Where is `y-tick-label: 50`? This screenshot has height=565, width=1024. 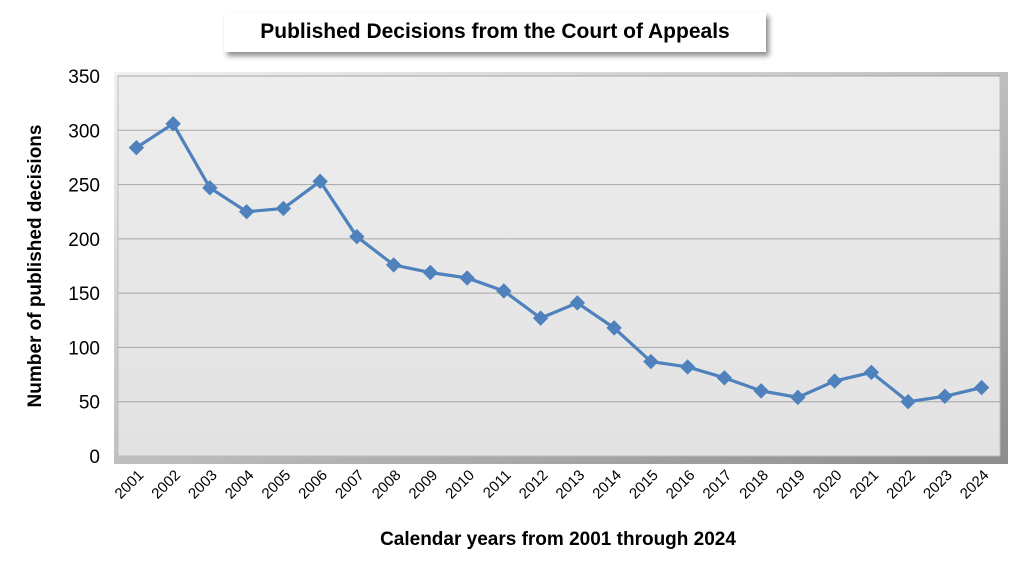 y-tick-label: 50 is located at coordinates (89, 403).